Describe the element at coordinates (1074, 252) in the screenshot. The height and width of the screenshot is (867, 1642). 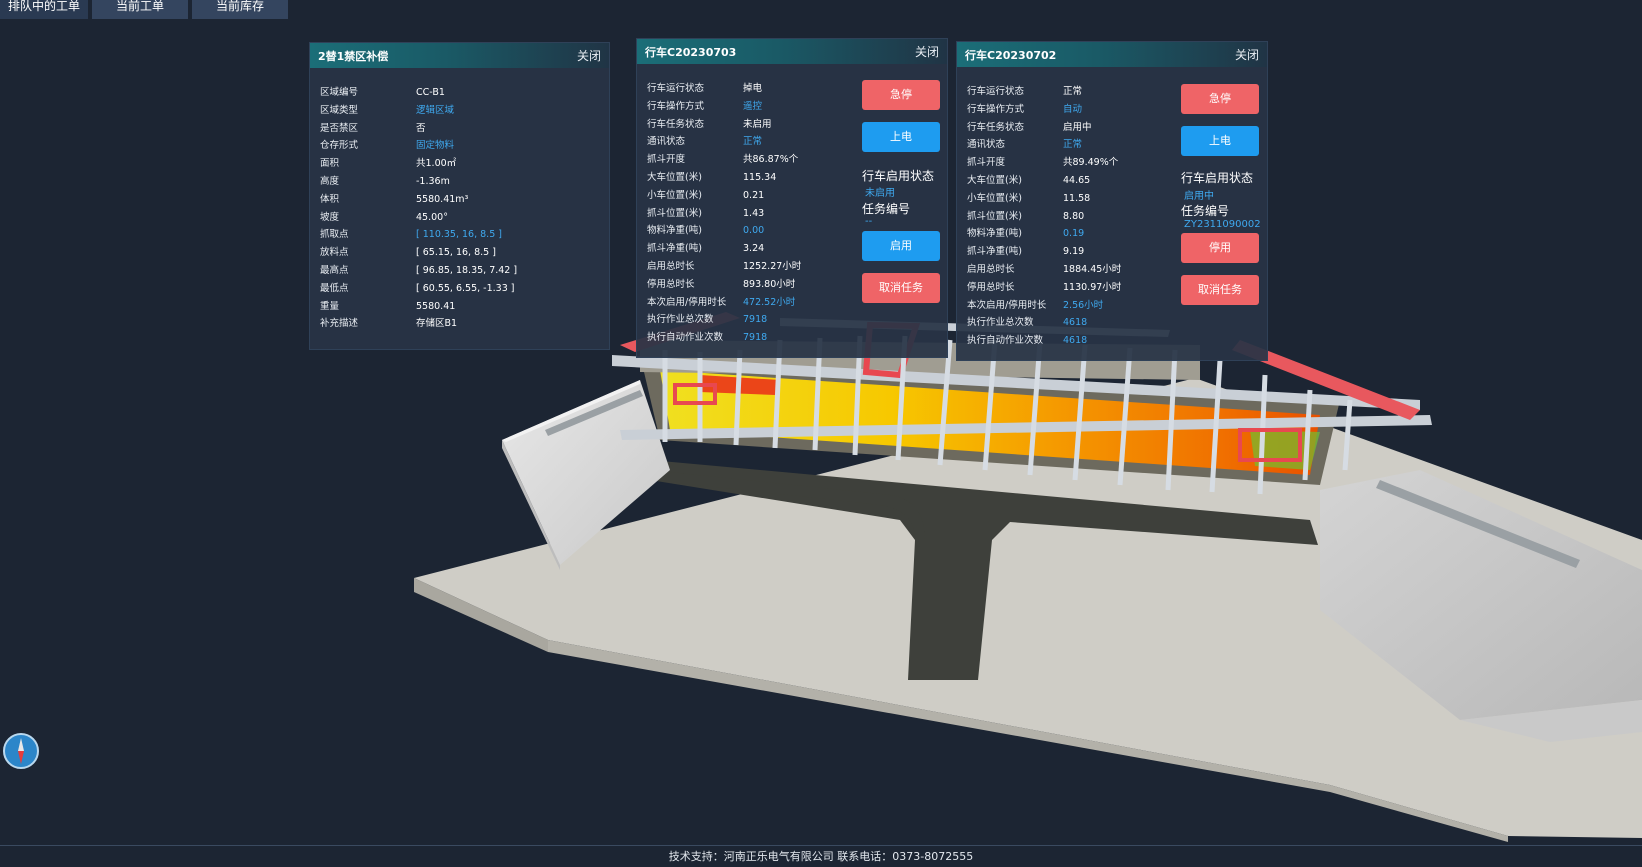
I see `info-row-value: 9.19` at that location.